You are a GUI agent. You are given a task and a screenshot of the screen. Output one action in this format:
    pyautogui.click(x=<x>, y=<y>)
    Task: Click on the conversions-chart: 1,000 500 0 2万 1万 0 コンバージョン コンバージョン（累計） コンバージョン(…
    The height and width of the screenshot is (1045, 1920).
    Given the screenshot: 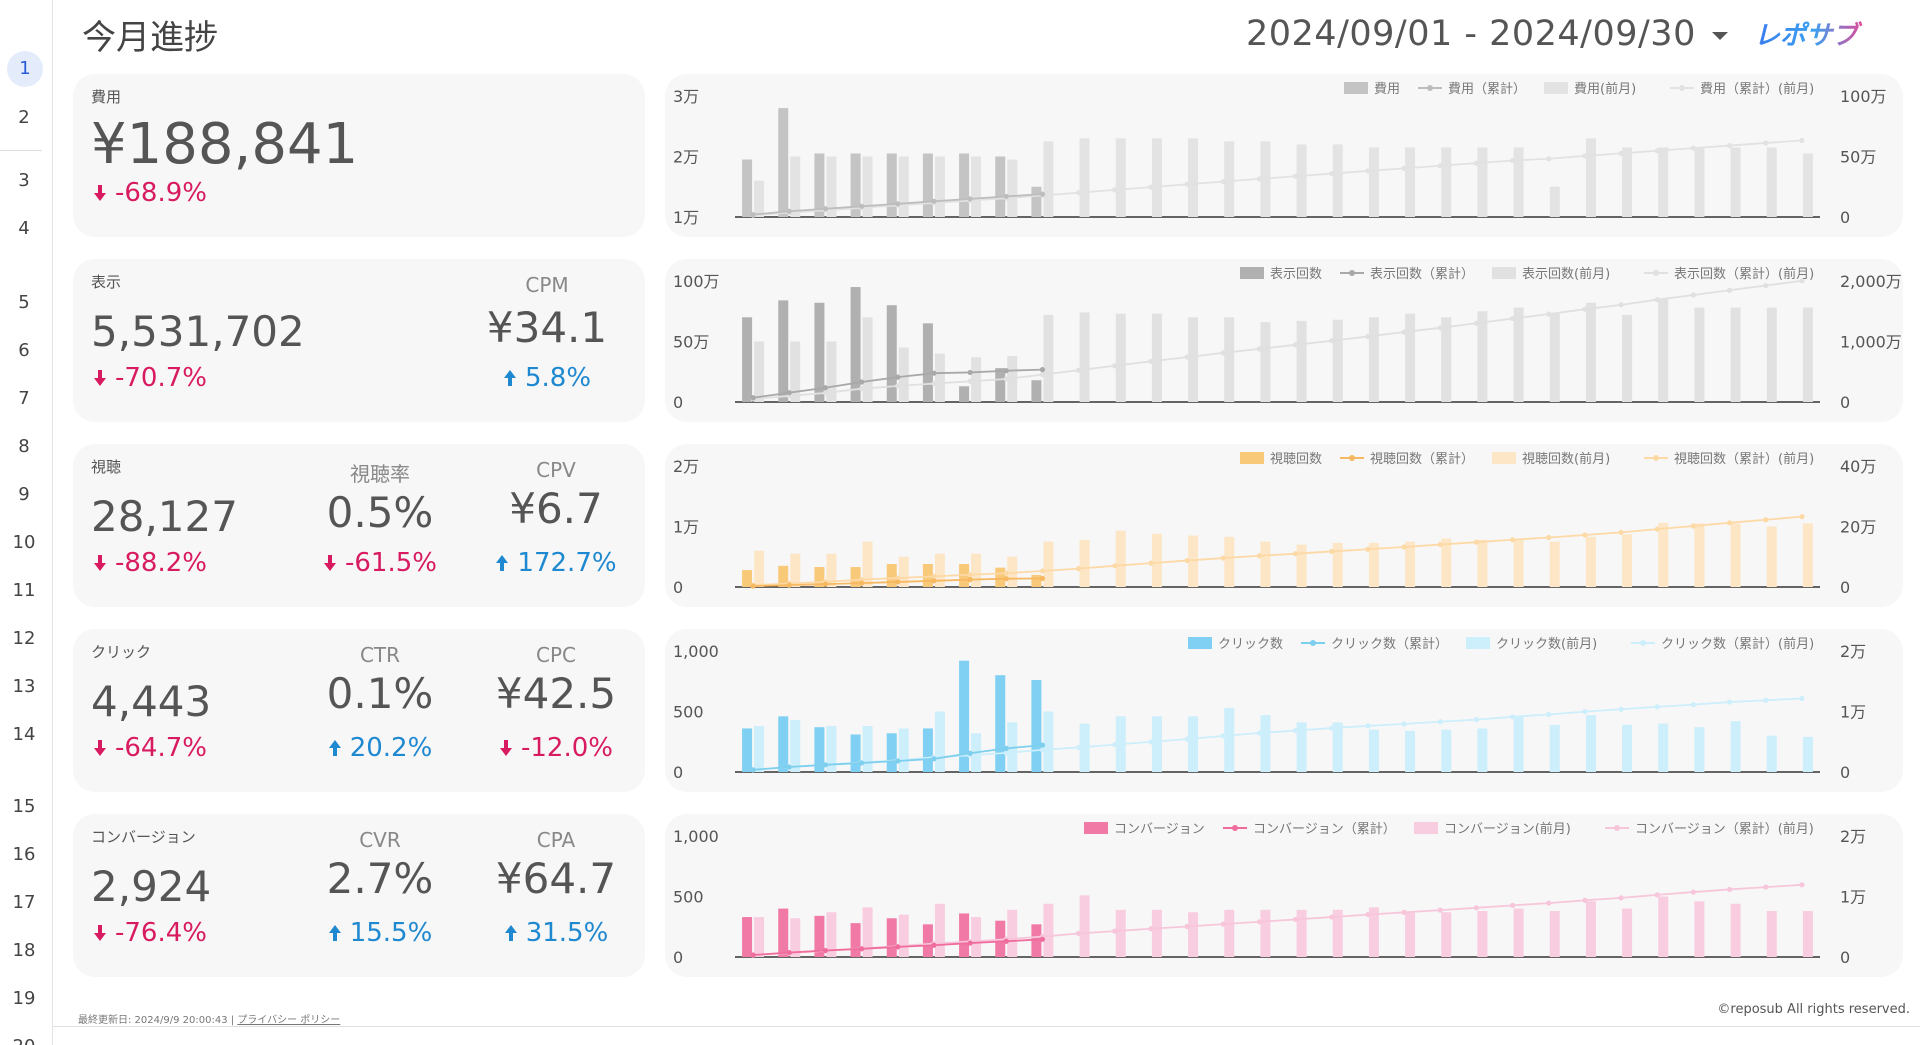 What is the action you would take?
    pyautogui.click(x=1269, y=894)
    